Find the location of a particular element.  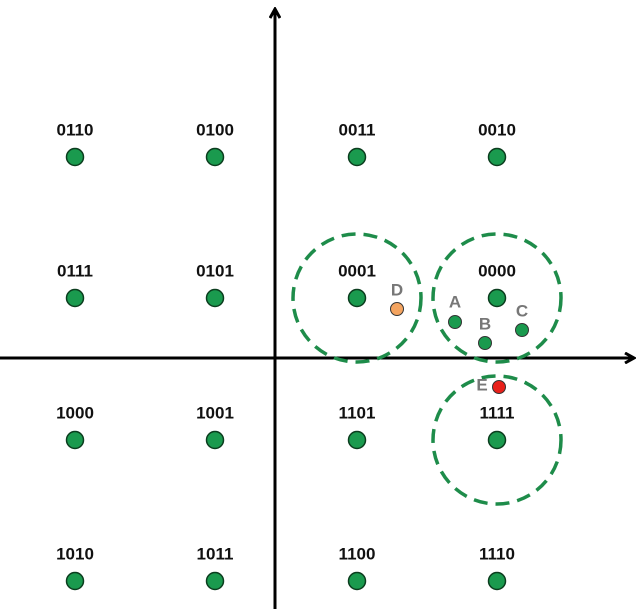

symbol-label: 0100 is located at coordinates (215, 129).